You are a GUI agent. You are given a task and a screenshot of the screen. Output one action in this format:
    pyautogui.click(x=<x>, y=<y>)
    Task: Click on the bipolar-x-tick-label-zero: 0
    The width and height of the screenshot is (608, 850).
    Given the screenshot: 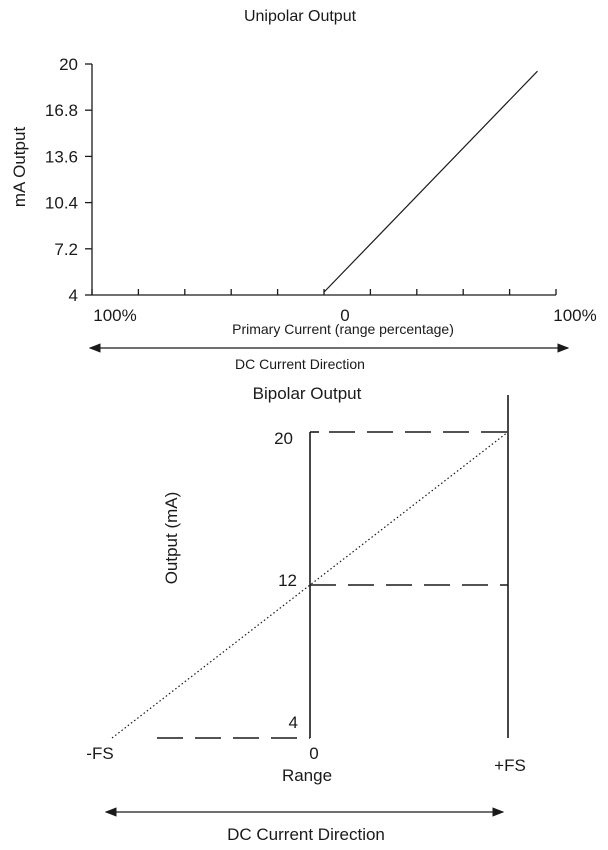 What is the action you would take?
    pyautogui.click(x=313, y=753)
    